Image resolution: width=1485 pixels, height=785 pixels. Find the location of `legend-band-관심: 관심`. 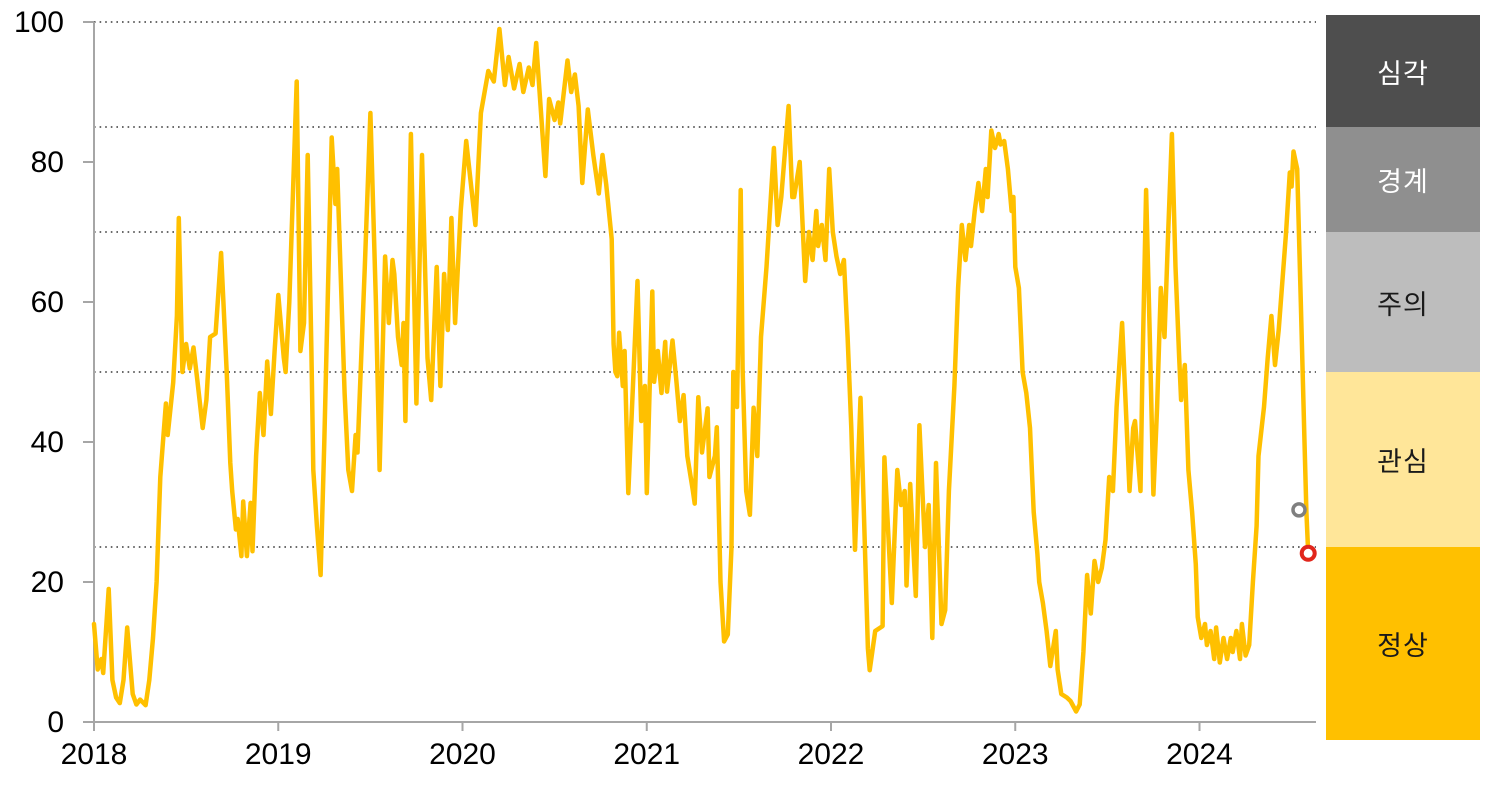

legend-band-관심: 관심 is located at coordinates (1403, 459).